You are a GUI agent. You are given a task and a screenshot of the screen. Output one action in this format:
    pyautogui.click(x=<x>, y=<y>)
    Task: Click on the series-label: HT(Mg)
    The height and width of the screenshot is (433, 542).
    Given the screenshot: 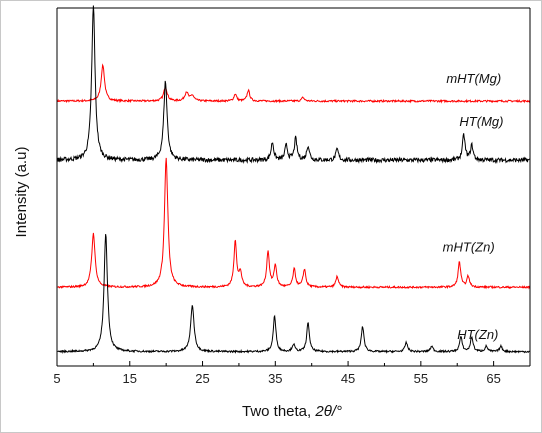 What is the action you would take?
    pyautogui.click(x=481, y=121)
    